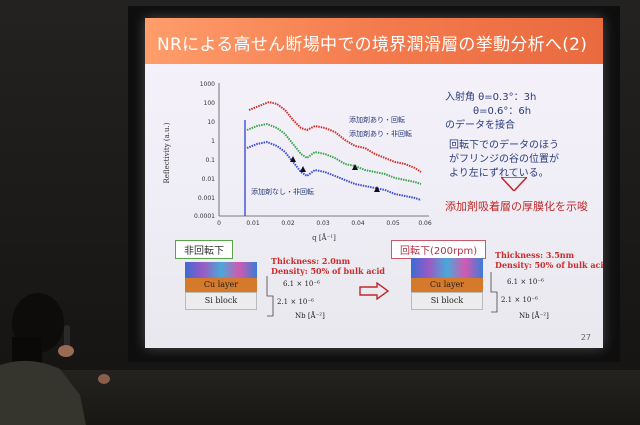 The width and height of the screenshot is (640, 425). I want to click on y-tick-0.1: 0.1, so click(210, 160).